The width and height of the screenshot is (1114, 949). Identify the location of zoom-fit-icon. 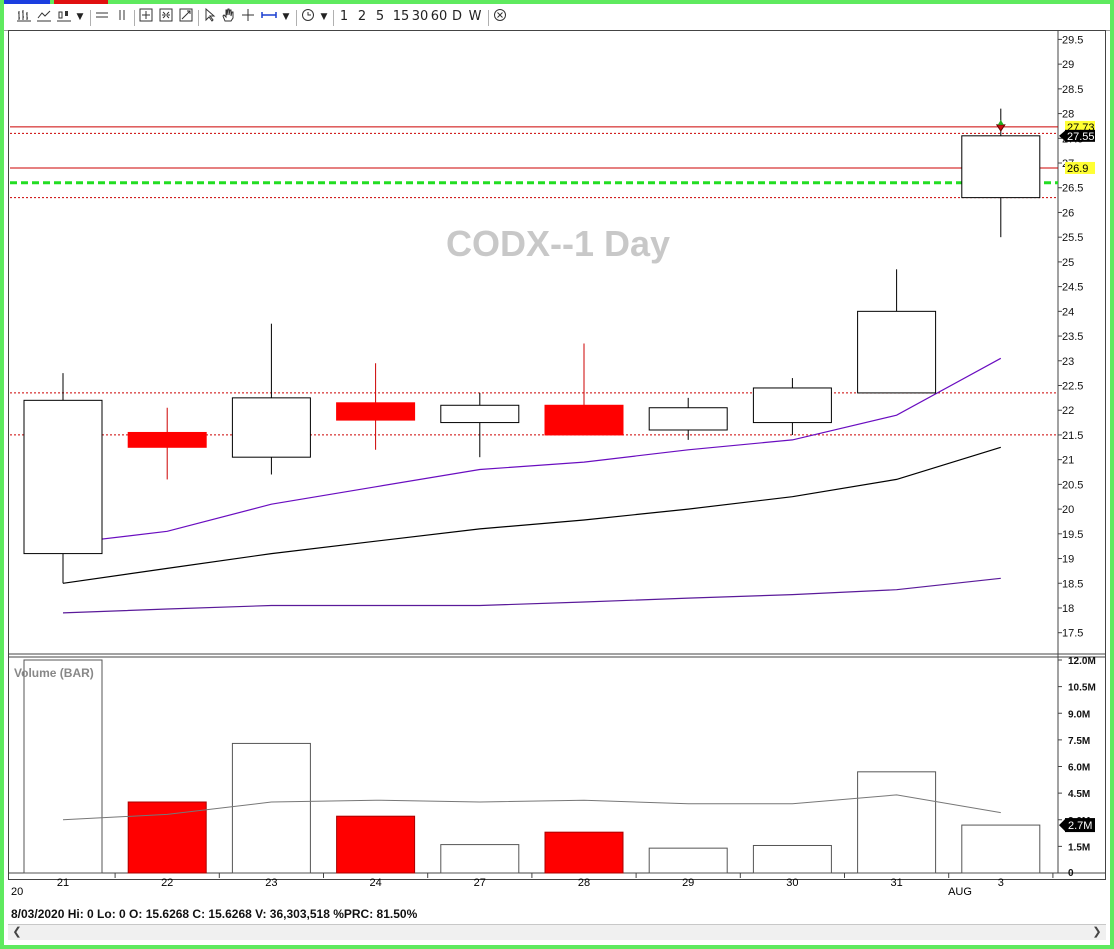
(186, 17).